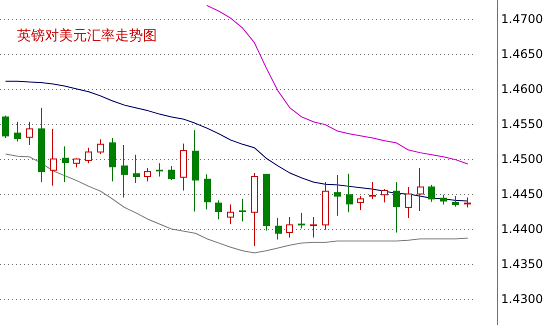  What do you see at coordinates (522, 194) in the screenshot?
I see `y-tick-label: 1.4450` at bounding box center [522, 194].